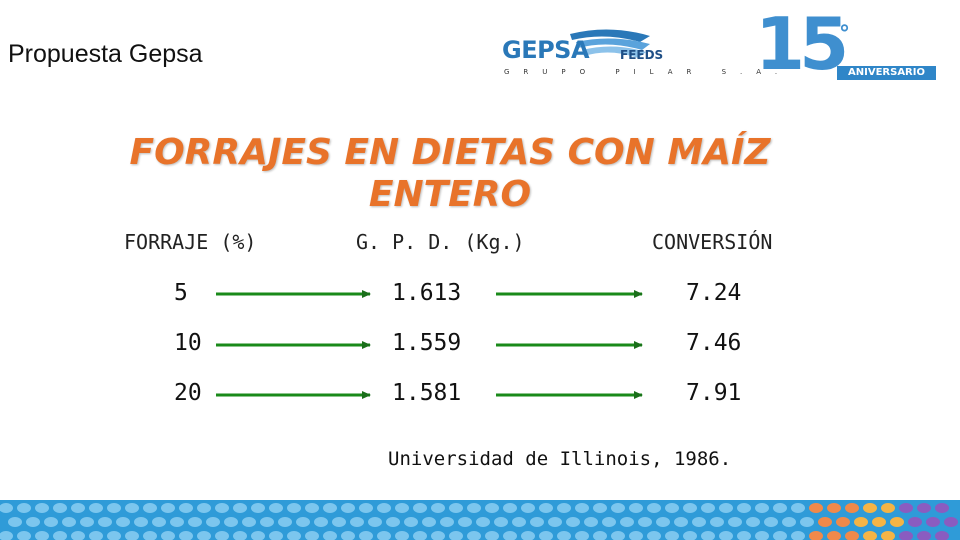 The height and width of the screenshot is (540, 960). What do you see at coordinates (450, 152) in the screenshot?
I see `title-line-1: FORRAJES EN DIETAS CON MAÍZ` at bounding box center [450, 152].